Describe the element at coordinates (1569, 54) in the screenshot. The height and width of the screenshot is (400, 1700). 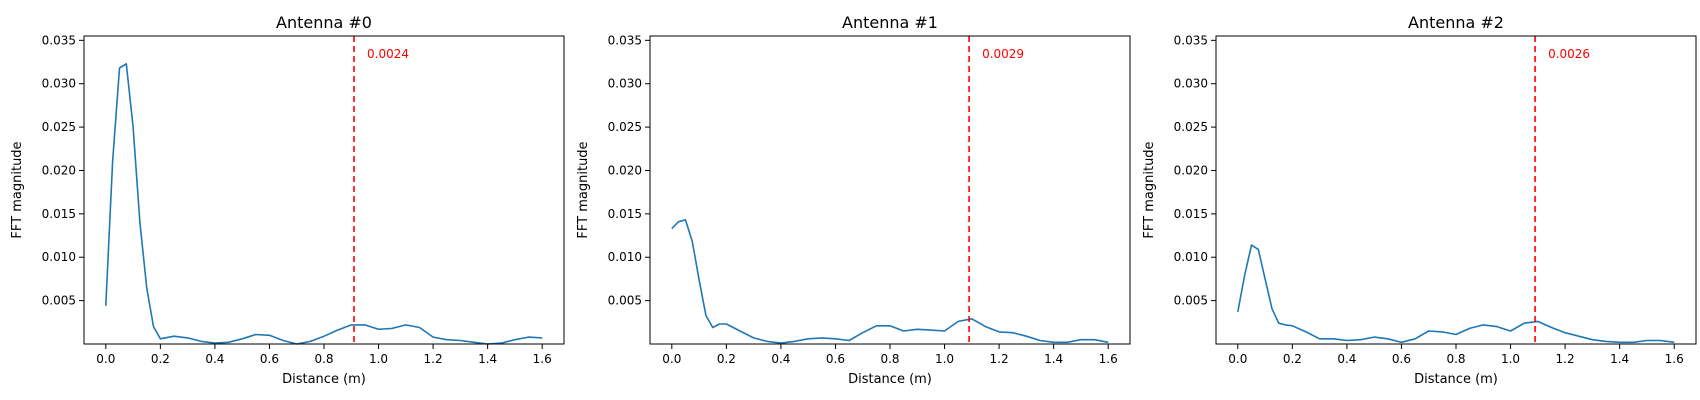
I see `peak-value-label: 0.0026` at that location.